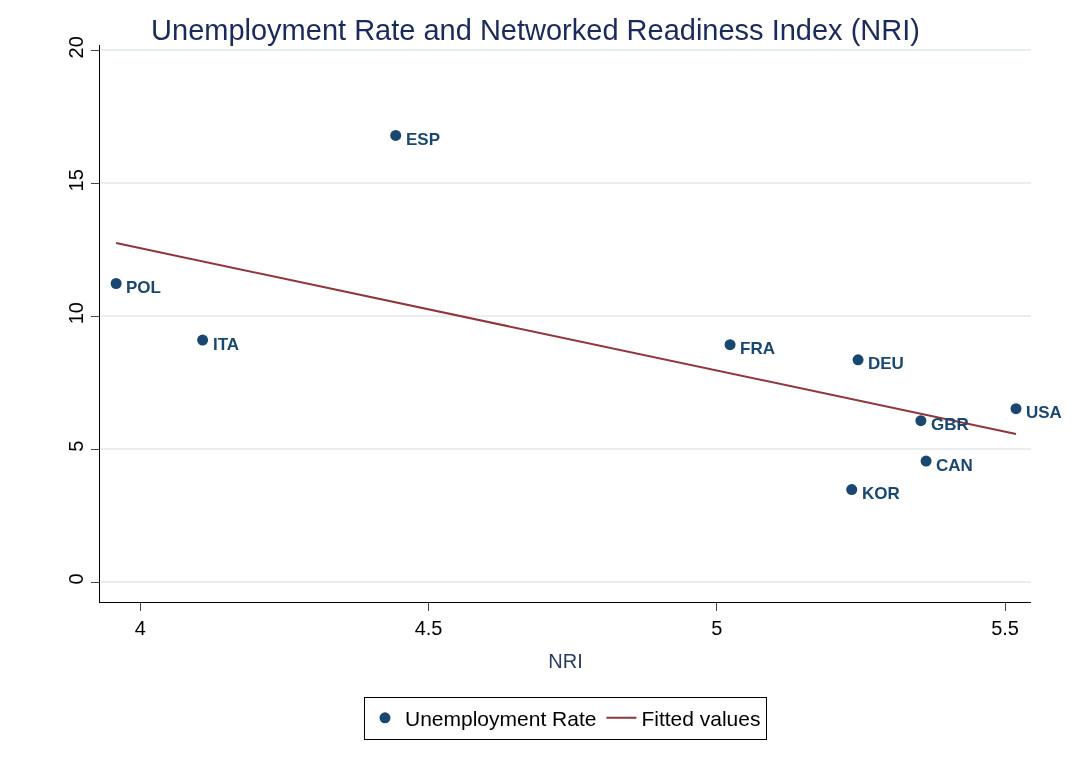 The width and height of the screenshot is (1071, 772). What do you see at coordinates (701, 719) in the screenshot?
I see `legend-label: Fitted values` at bounding box center [701, 719].